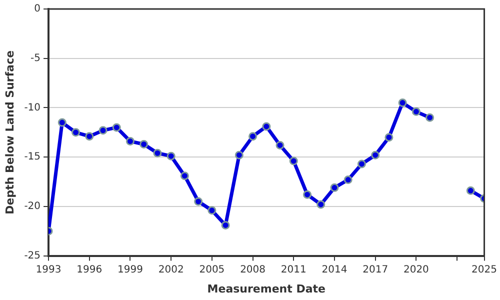 This screenshot has height=300, width=500. I want to click on x-tick-label: 1996, so click(89, 270).